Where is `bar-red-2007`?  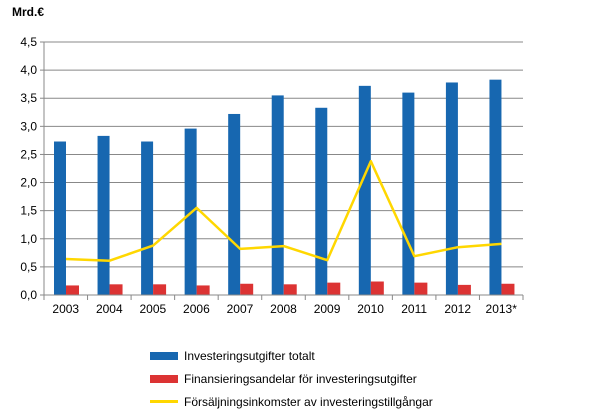
bar-red-2007 is located at coordinates (247, 289).